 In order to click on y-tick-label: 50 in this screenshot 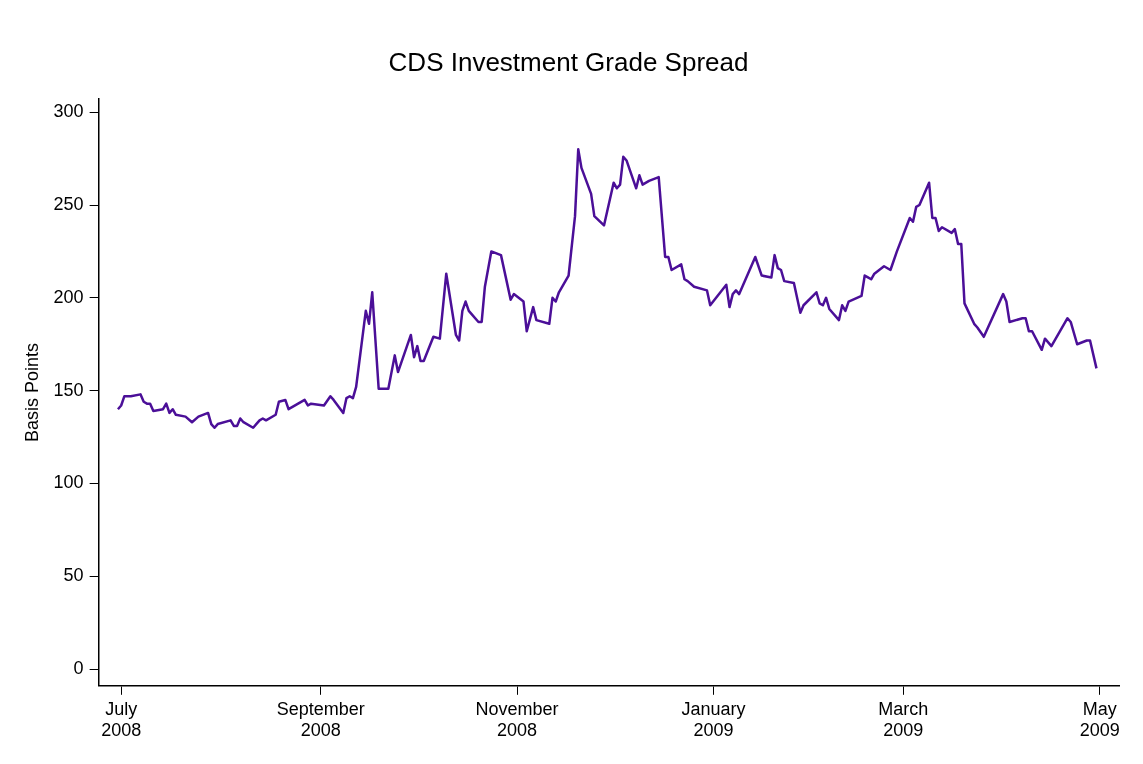, I will do `click(73, 575)`.